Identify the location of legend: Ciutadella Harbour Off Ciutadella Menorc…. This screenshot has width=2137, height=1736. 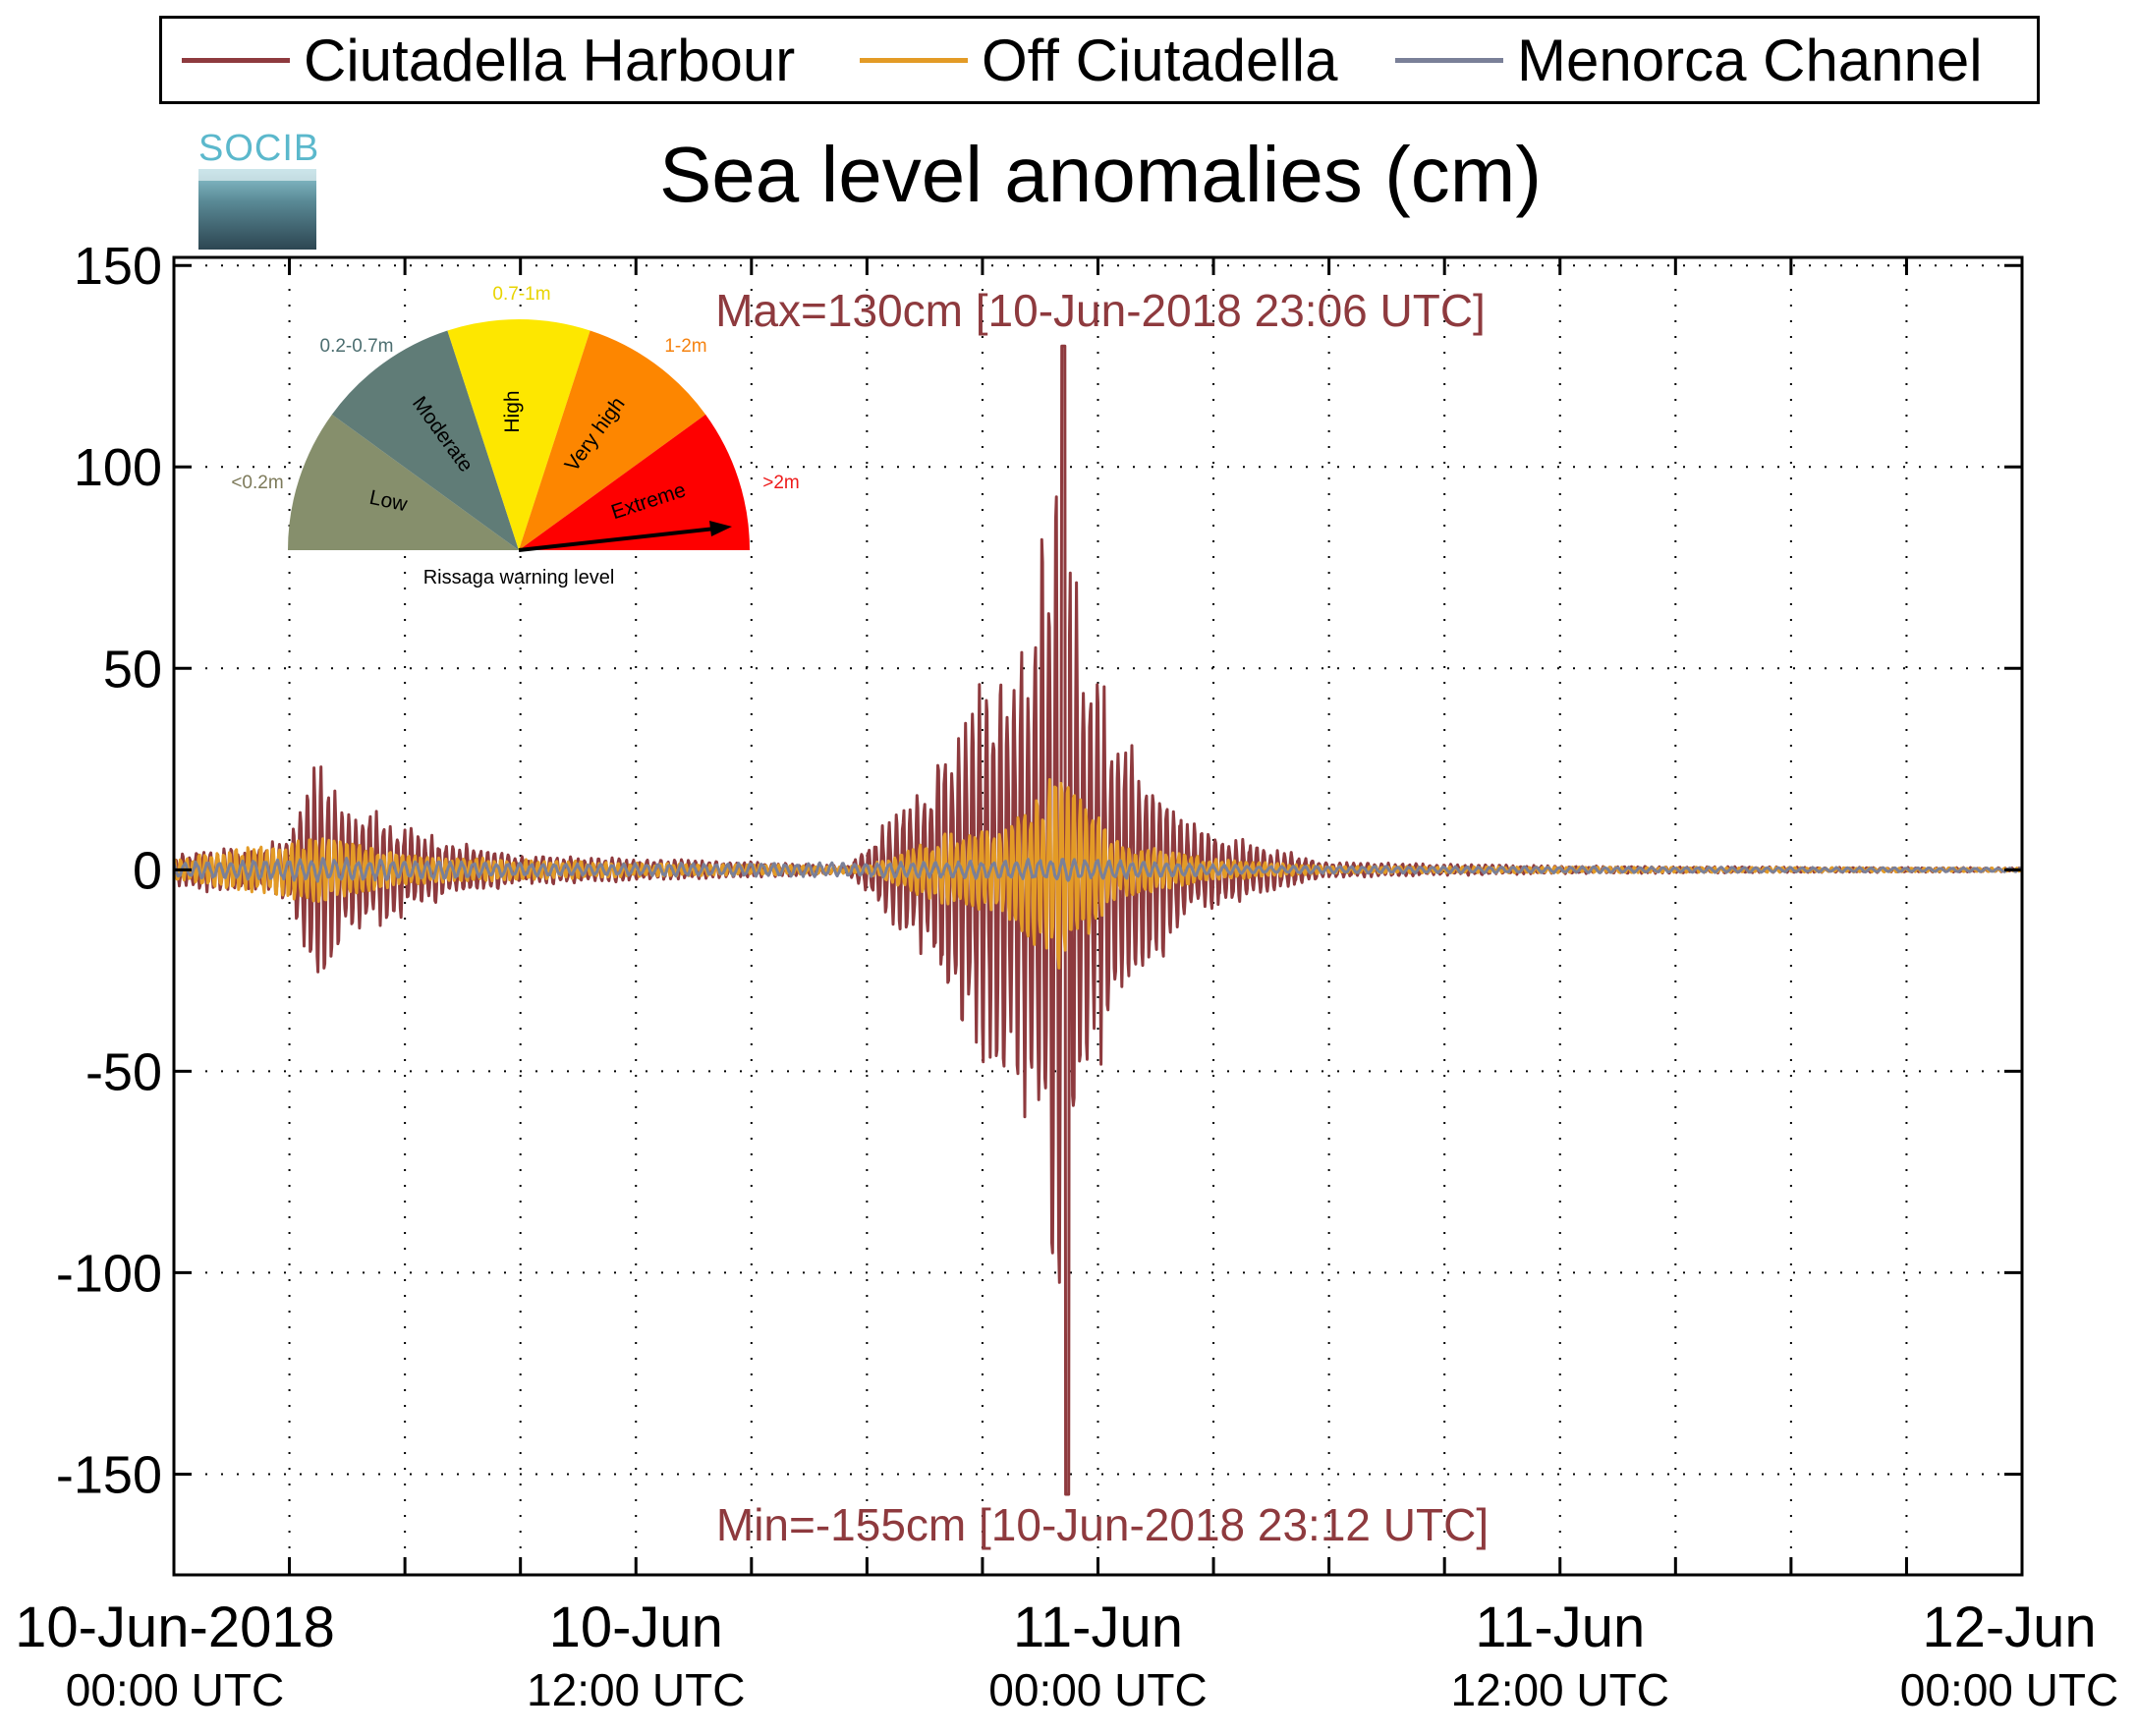
(1099, 60).